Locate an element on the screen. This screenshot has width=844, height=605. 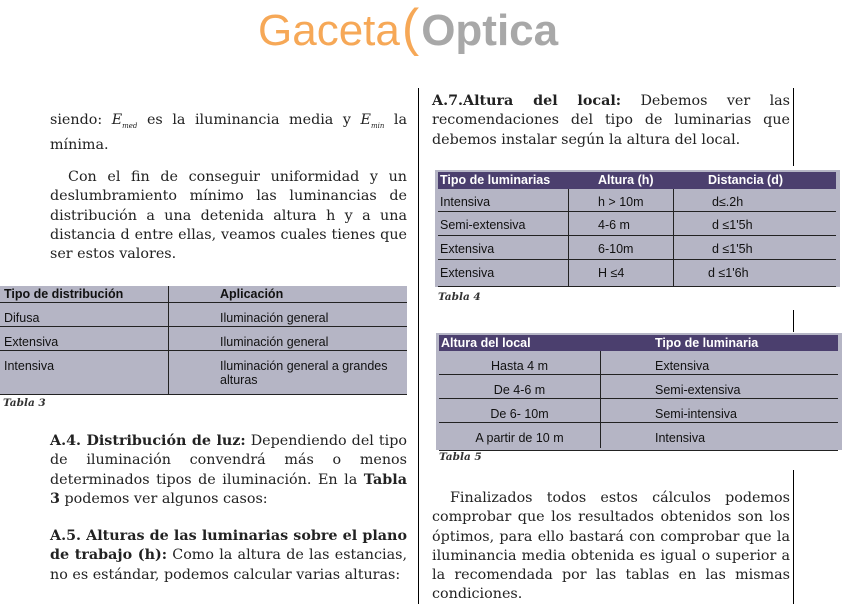
table-row: Intensiva h > 10m d≤.2h is located at coordinates (637, 200).